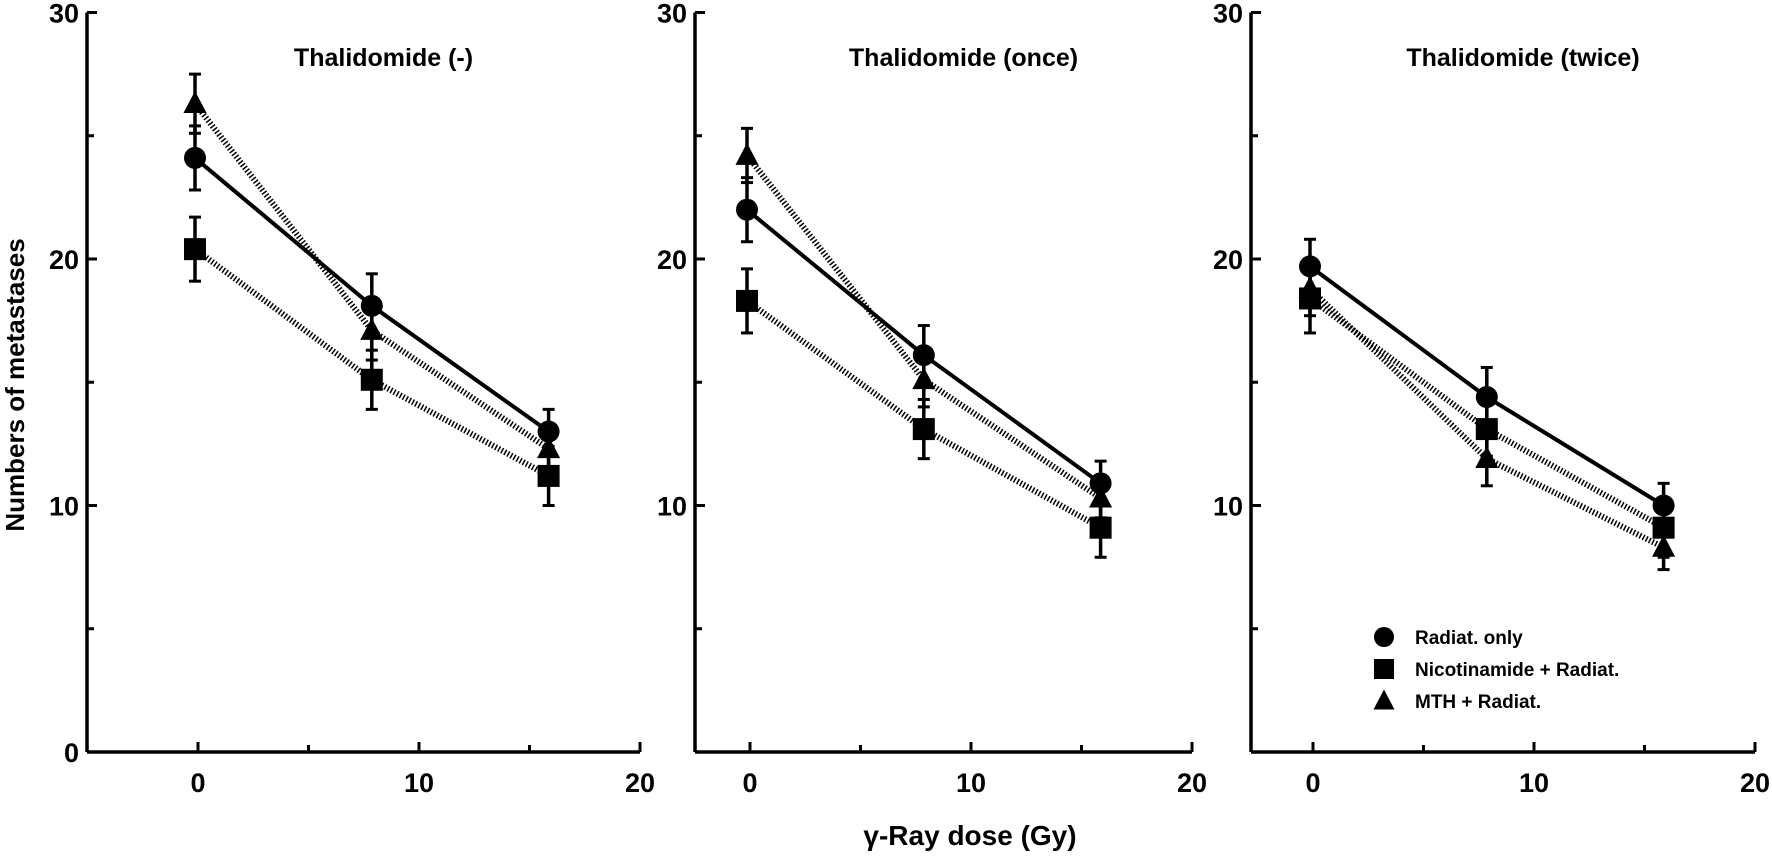 This screenshot has height=857, width=1772. I want to click on panel-title: Thalidomide (-), so click(383, 58).